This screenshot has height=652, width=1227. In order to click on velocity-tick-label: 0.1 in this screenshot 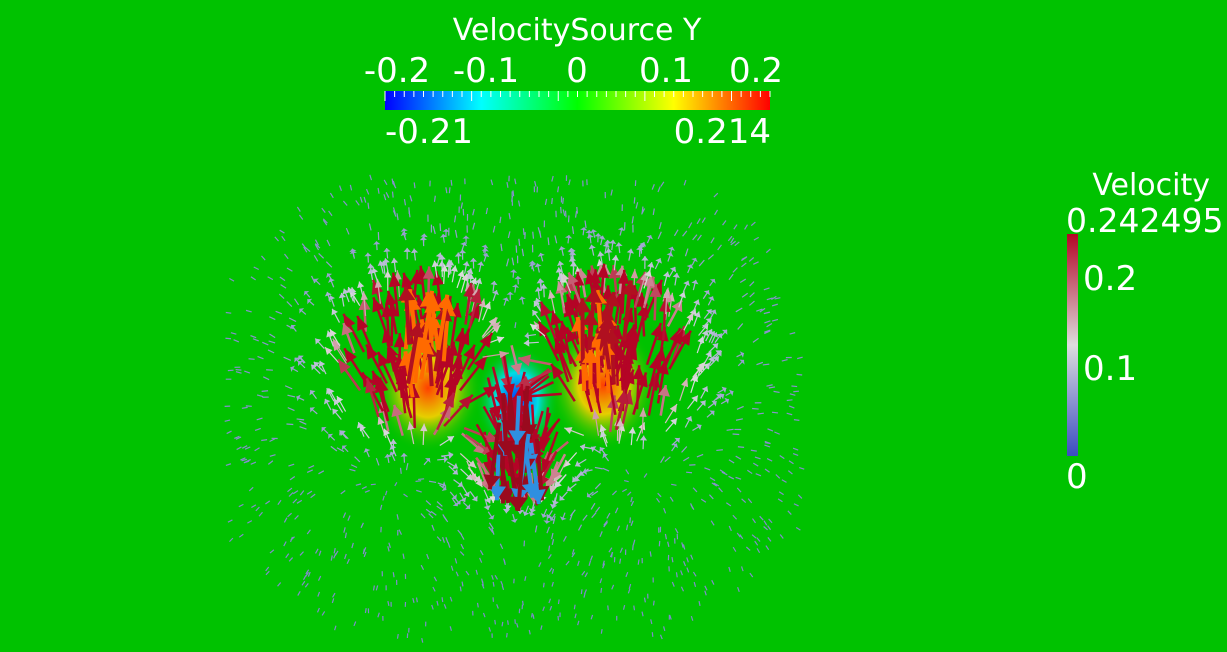, I will do `click(1110, 369)`.